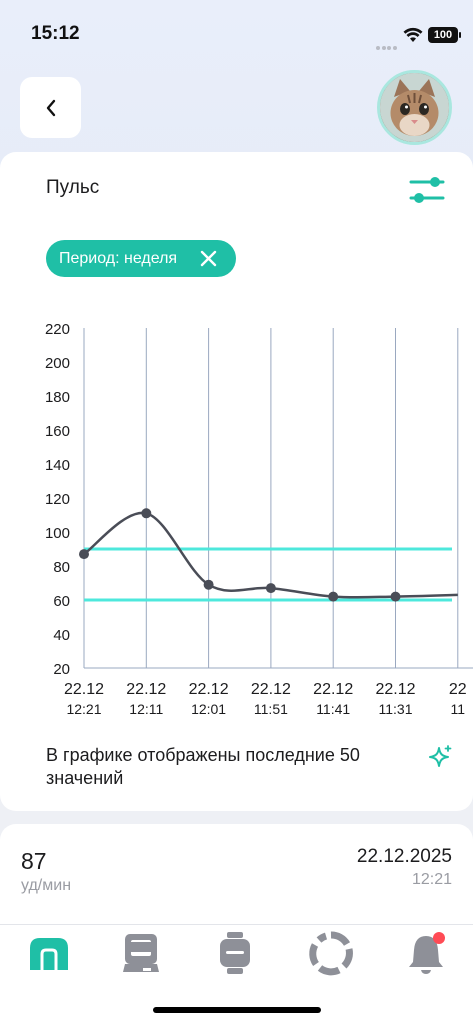 Image resolution: width=473 pixels, height=1024 pixels. I want to click on x-tick-time: 12:01, so click(208, 709).